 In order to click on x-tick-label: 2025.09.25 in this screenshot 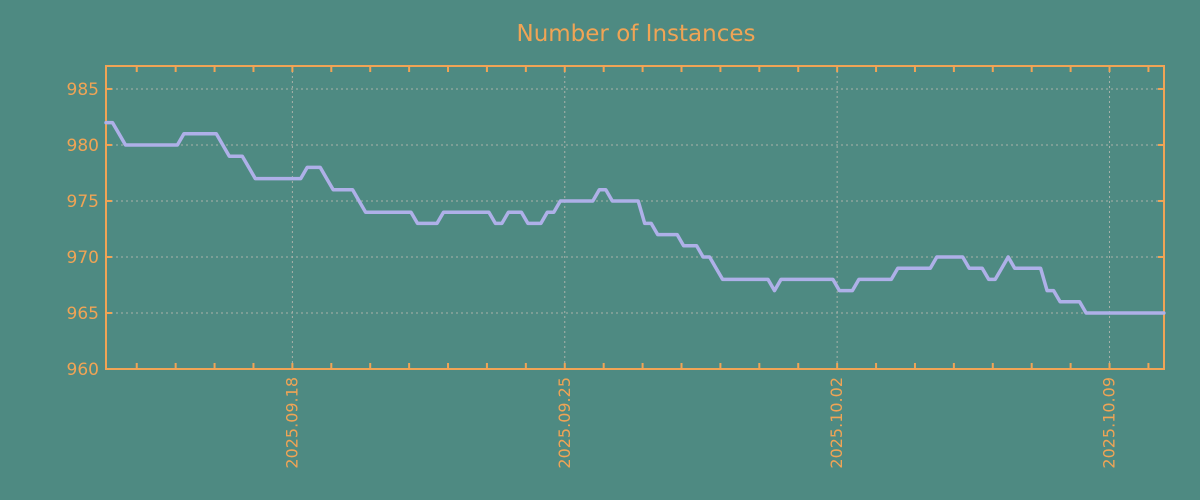, I will do `click(564, 423)`.